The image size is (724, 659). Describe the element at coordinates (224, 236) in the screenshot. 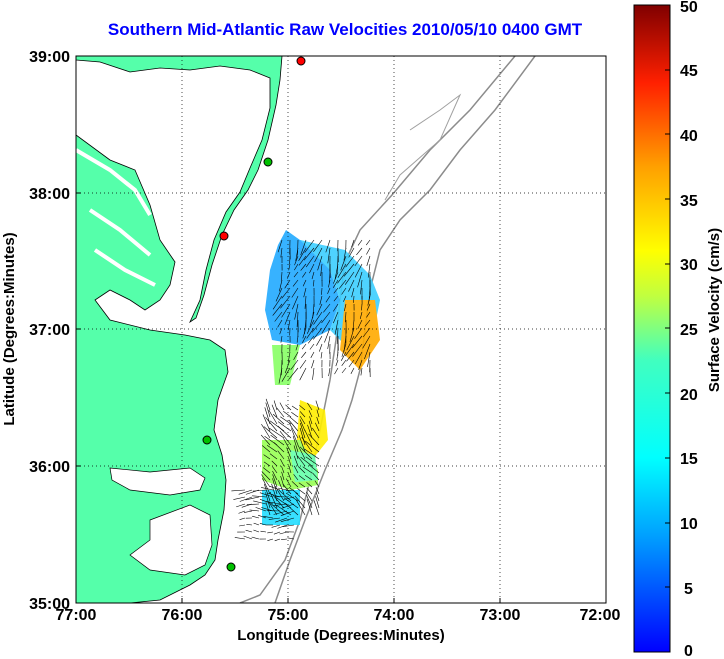

I see `station-marker` at that location.